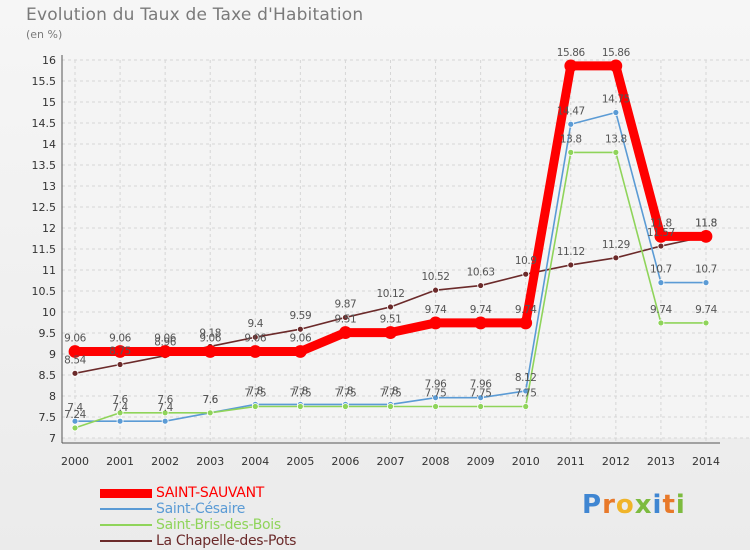 Image resolution: width=750 pixels, height=550 pixels. I want to click on data-label: 11.8, so click(706, 223).